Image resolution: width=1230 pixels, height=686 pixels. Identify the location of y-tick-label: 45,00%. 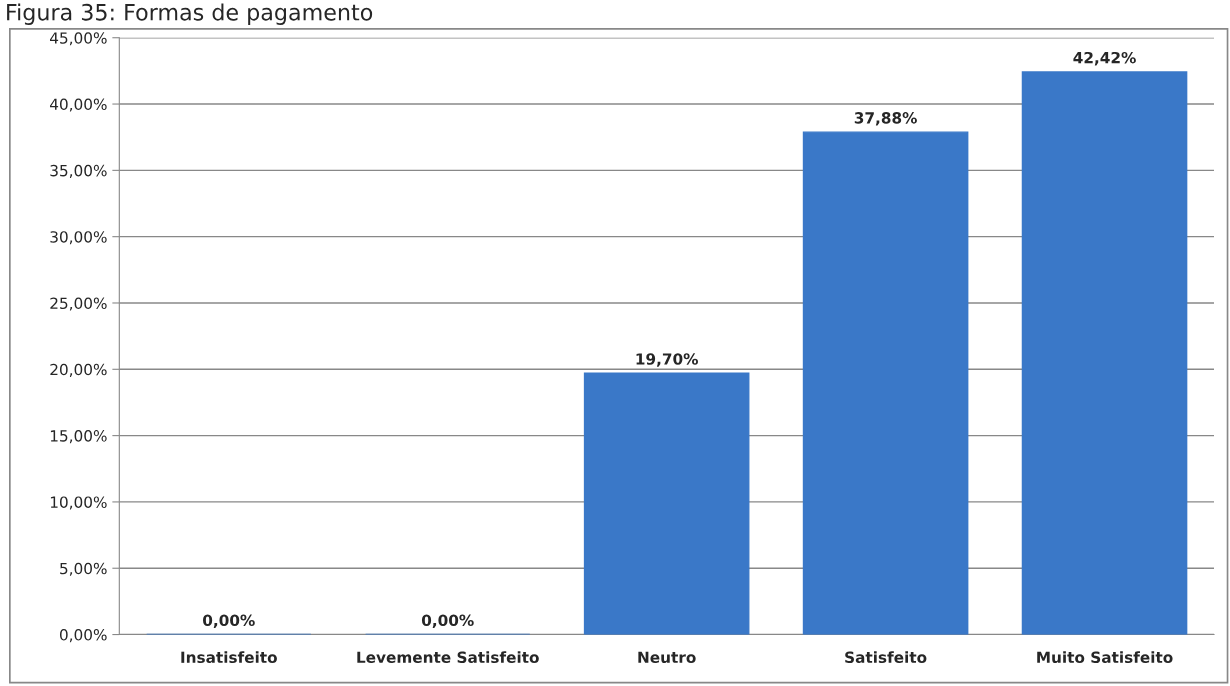
(78, 39).